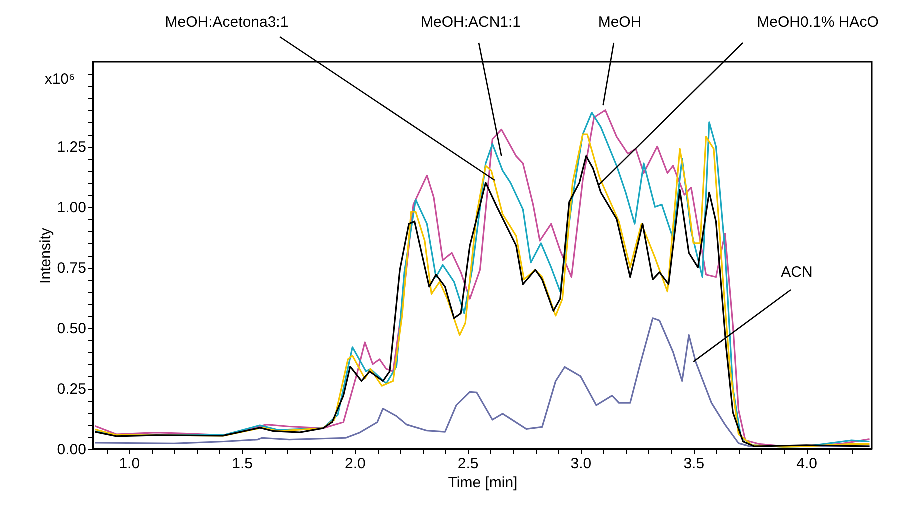 The image size is (901, 507). I want to click on x-tick-label: 1.0, so click(129, 464).